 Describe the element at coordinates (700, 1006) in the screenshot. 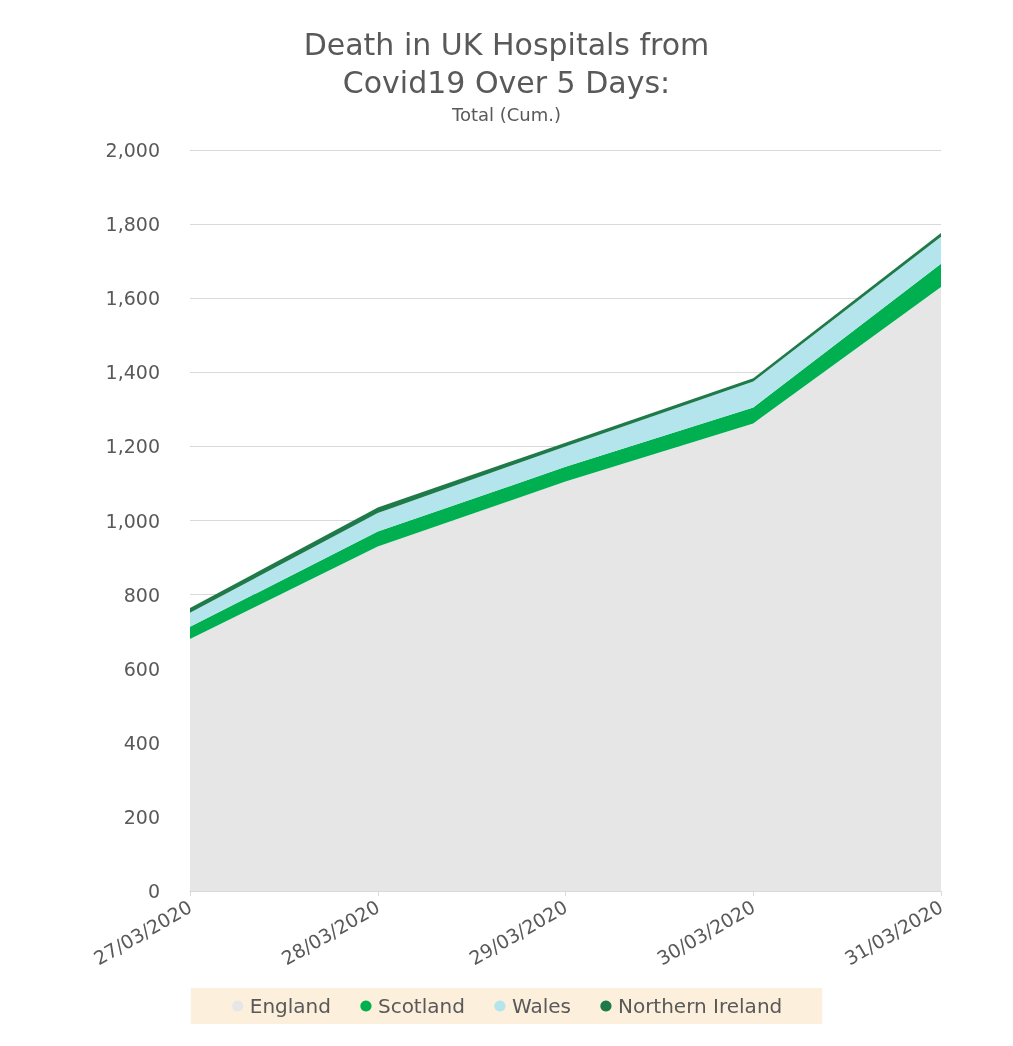

I see `legend-label: Northern Ireland` at that location.